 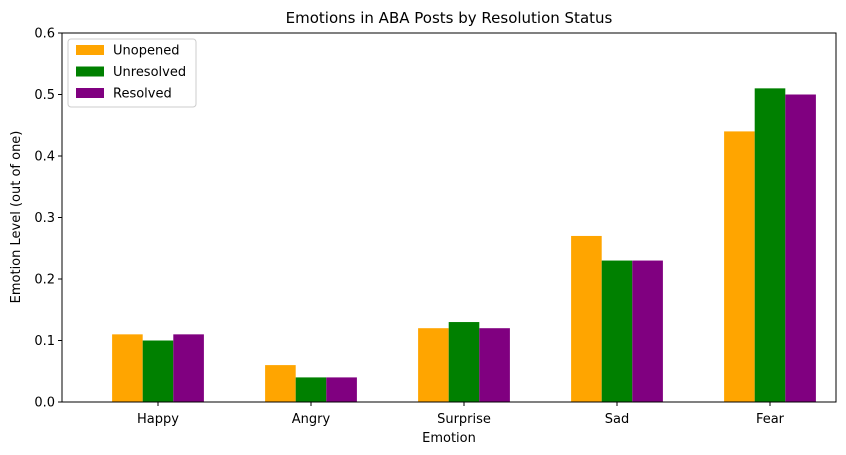 What do you see at coordinates (44, 218) in the screenshot?
I see `y-tick-label: 0.3` at bounding box center [44, 218].